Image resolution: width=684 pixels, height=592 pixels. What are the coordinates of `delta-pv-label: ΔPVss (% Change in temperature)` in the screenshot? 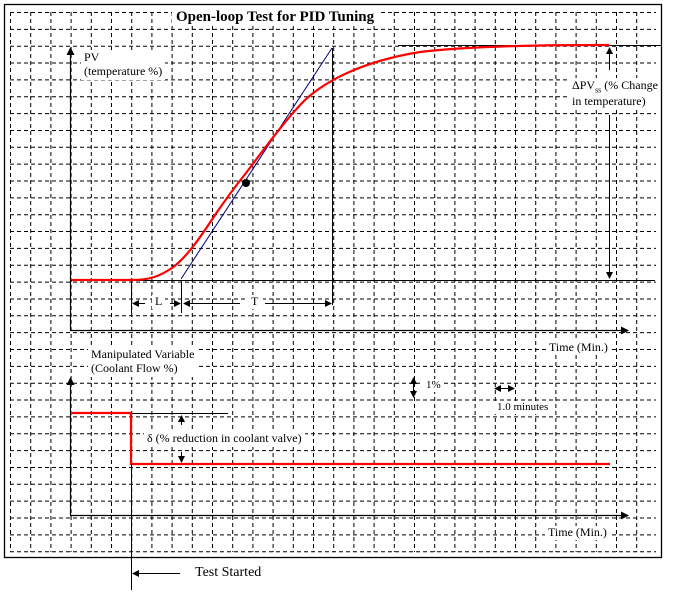 It's located at (615, 94).